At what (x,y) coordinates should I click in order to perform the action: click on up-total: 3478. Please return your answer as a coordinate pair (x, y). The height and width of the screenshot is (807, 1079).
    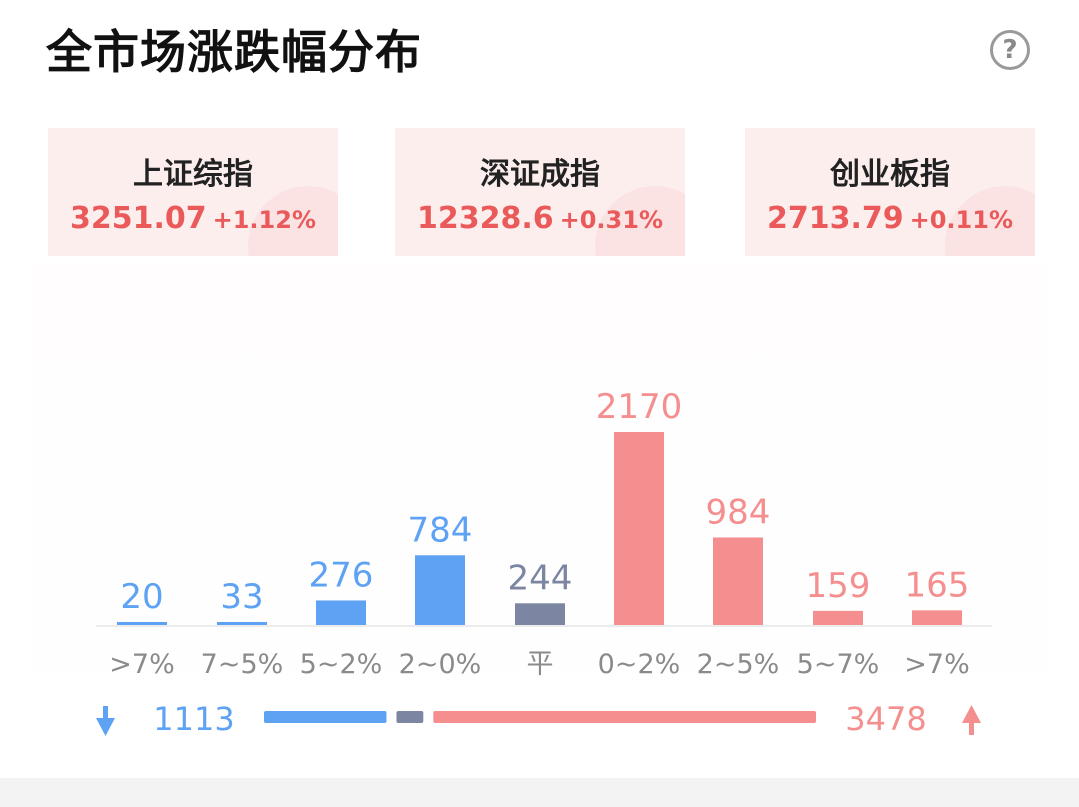
    Looking at the image, I should click on (885, 719).